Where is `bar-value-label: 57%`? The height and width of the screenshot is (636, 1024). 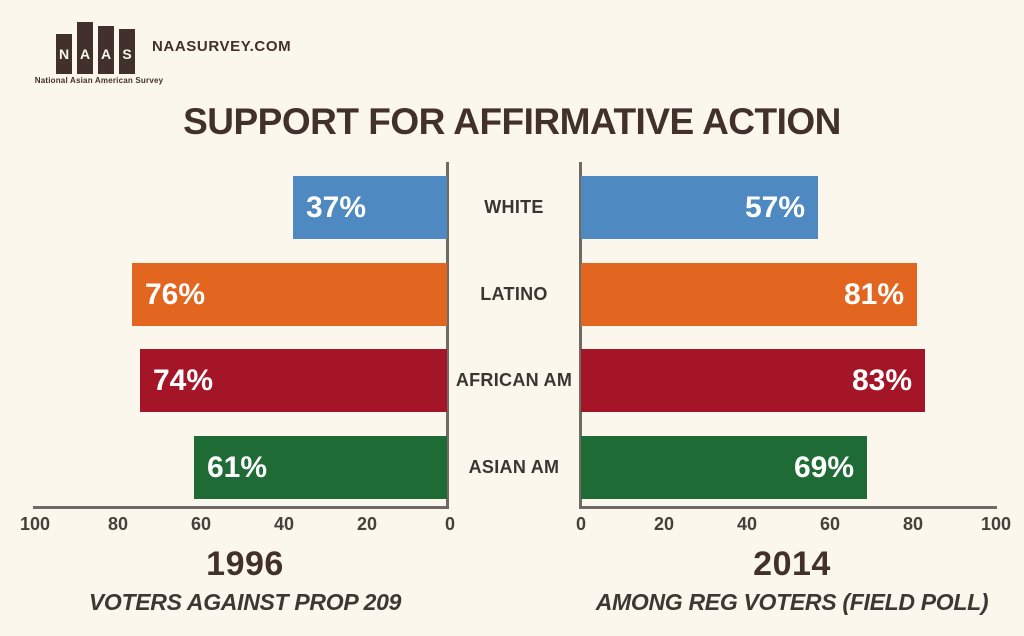 bar-value-label: 57% is located at coordinates (774, 207).